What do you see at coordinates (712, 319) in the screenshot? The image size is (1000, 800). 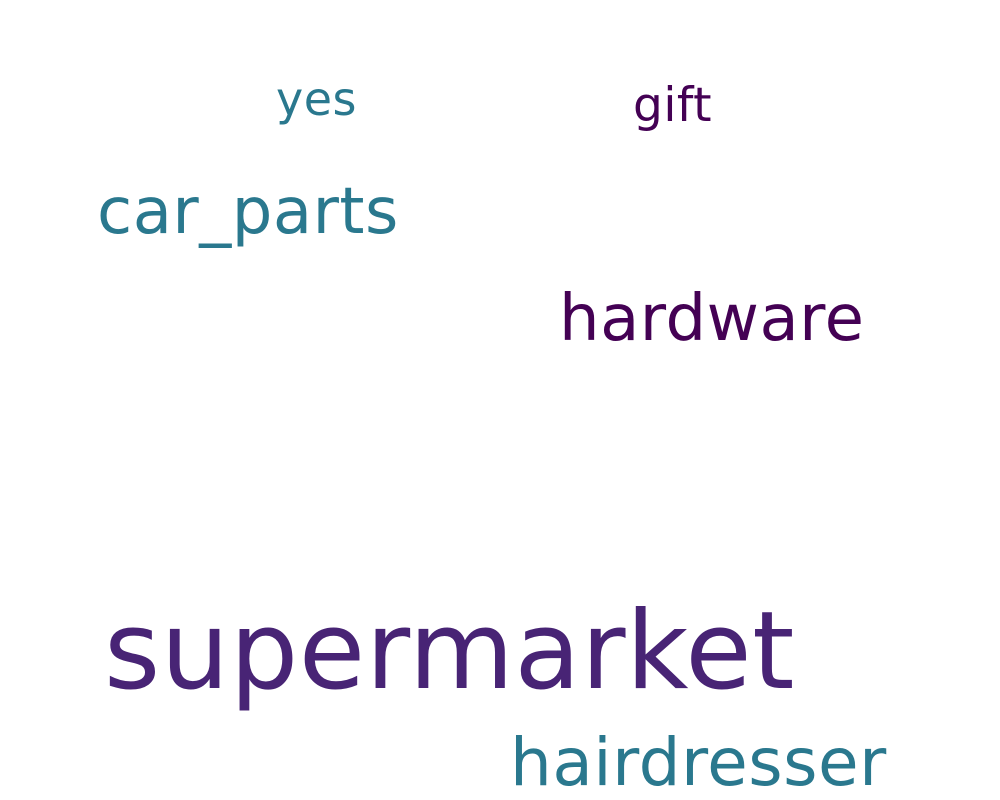 I see `word-hardware: hardware` at bounding box center [712, 319].